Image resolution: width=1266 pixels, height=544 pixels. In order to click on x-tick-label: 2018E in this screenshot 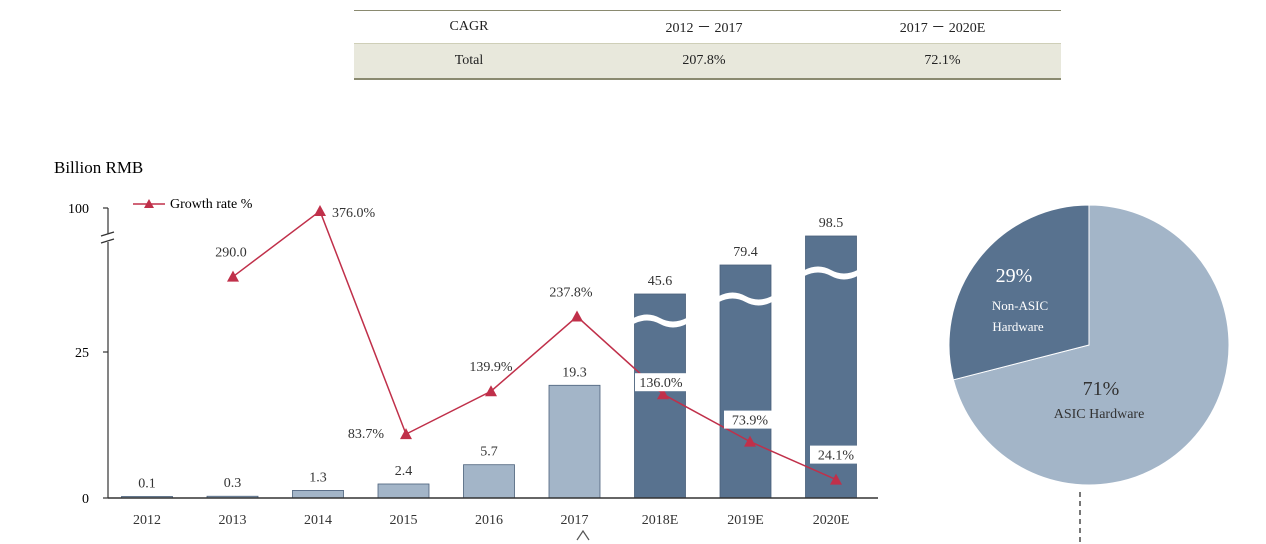, I will do `click(660, 520)`.